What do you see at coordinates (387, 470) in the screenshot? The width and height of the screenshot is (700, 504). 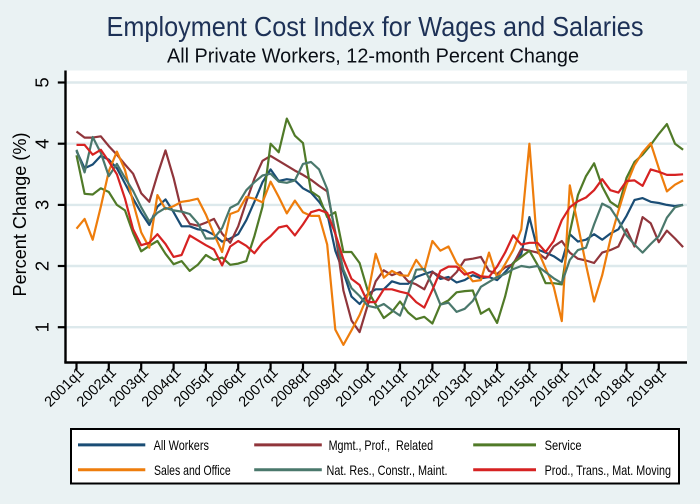 I see `svg-text: Nat. Res., Constr., Maint.` at bounding box center [387, 470].